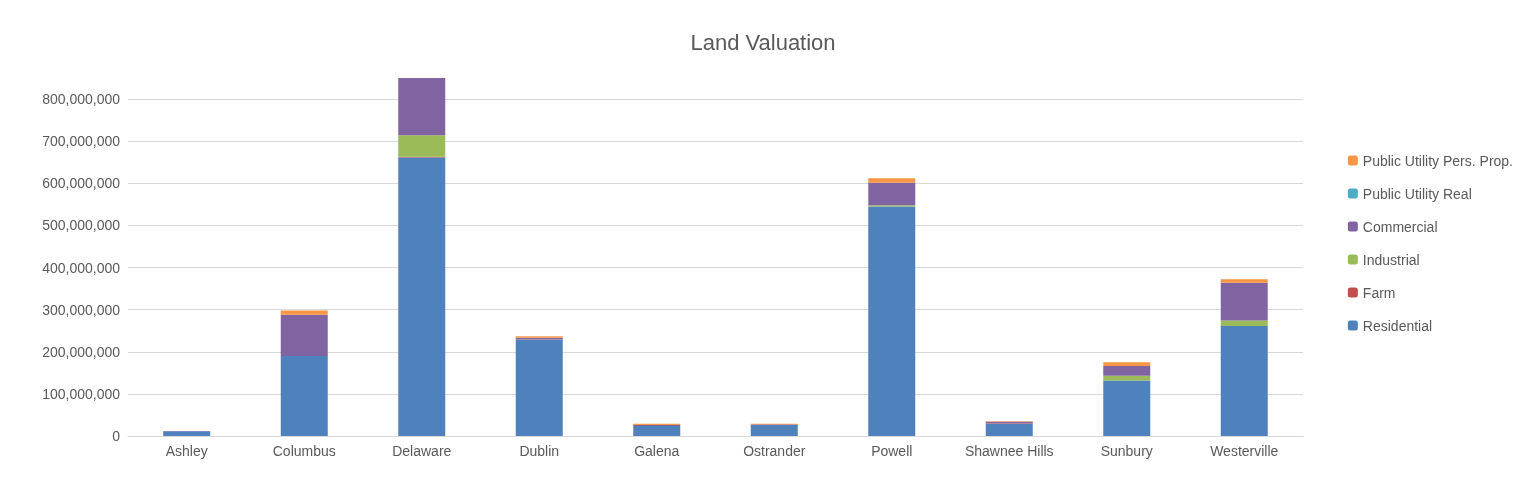  I want to click on chart-title: Land Valuation, so click(763, 42).